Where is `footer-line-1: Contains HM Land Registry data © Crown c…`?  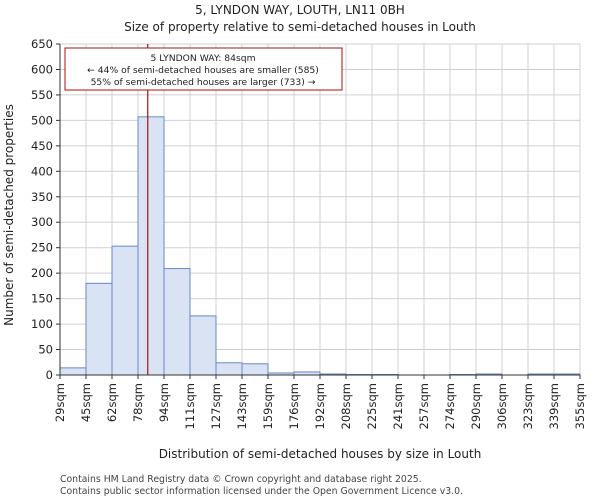
footer-line-1: Contains HM Land Registry data © Crown c… is located at coordinates (241, 479).